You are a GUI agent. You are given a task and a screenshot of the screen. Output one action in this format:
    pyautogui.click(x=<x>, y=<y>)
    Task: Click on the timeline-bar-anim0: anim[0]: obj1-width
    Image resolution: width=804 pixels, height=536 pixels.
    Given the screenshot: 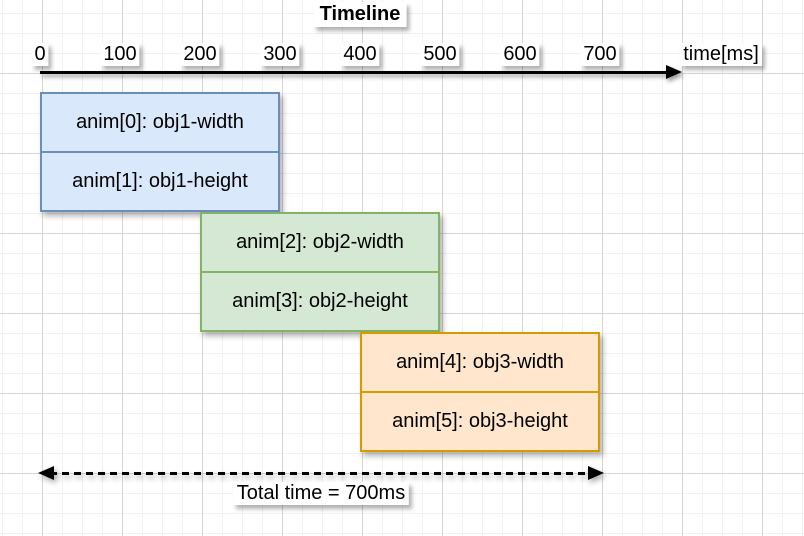 What is the action you would take?
    pyautogui.click(x=160, y=122)
    